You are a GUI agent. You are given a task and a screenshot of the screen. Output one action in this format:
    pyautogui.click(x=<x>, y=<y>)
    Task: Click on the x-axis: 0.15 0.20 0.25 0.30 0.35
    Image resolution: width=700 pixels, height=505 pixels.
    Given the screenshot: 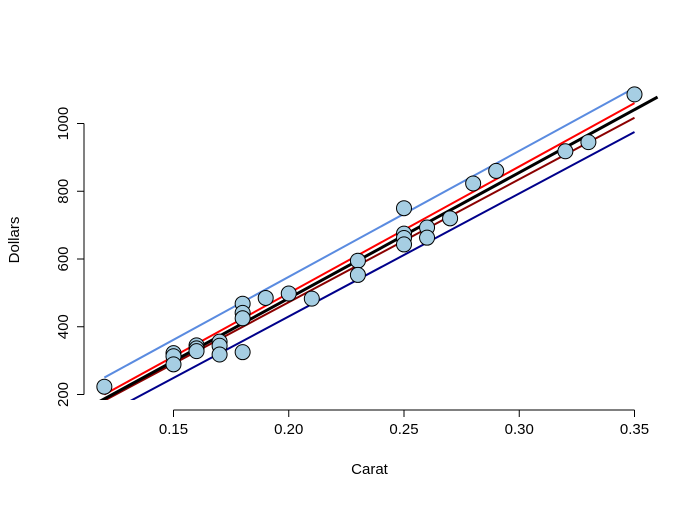 What is the action you would take?
    pyautogui.click(x=404, y=423)
    